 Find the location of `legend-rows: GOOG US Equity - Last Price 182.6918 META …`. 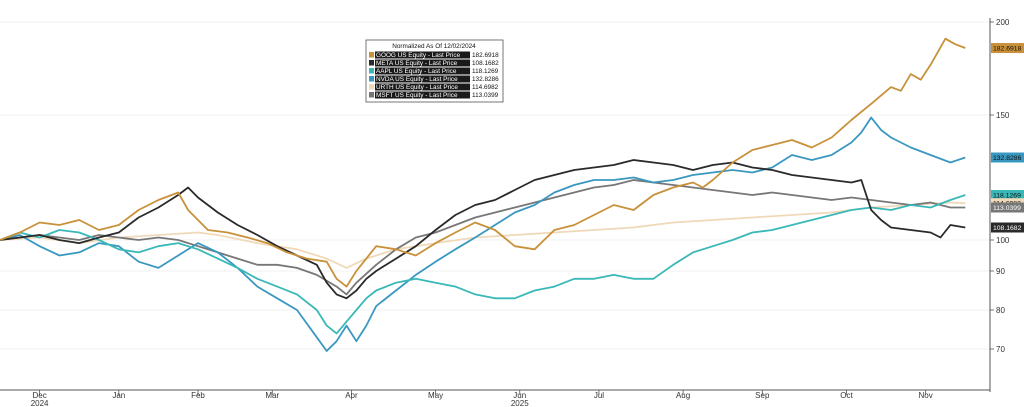

legend-rows: GOOG US Equity - Last Price 182.6918 META … is located at coordinates (434, 75).